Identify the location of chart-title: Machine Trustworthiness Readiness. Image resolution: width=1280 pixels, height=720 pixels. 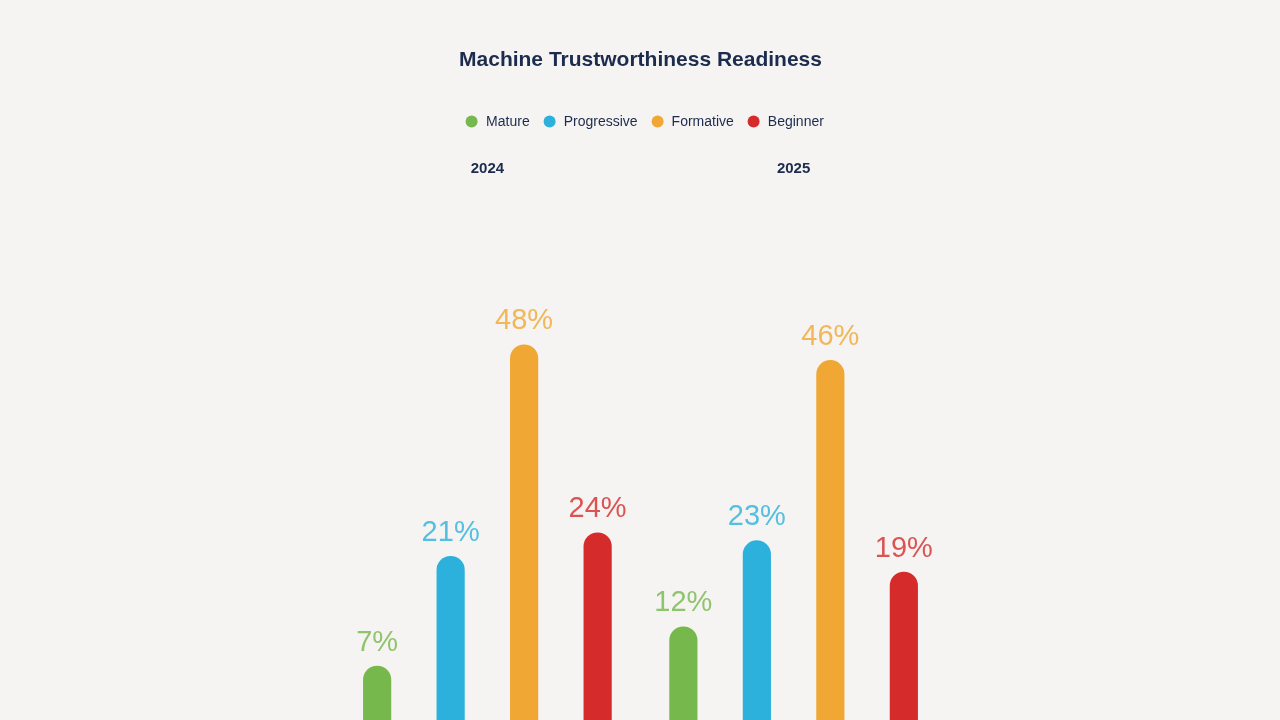
(640, 58).